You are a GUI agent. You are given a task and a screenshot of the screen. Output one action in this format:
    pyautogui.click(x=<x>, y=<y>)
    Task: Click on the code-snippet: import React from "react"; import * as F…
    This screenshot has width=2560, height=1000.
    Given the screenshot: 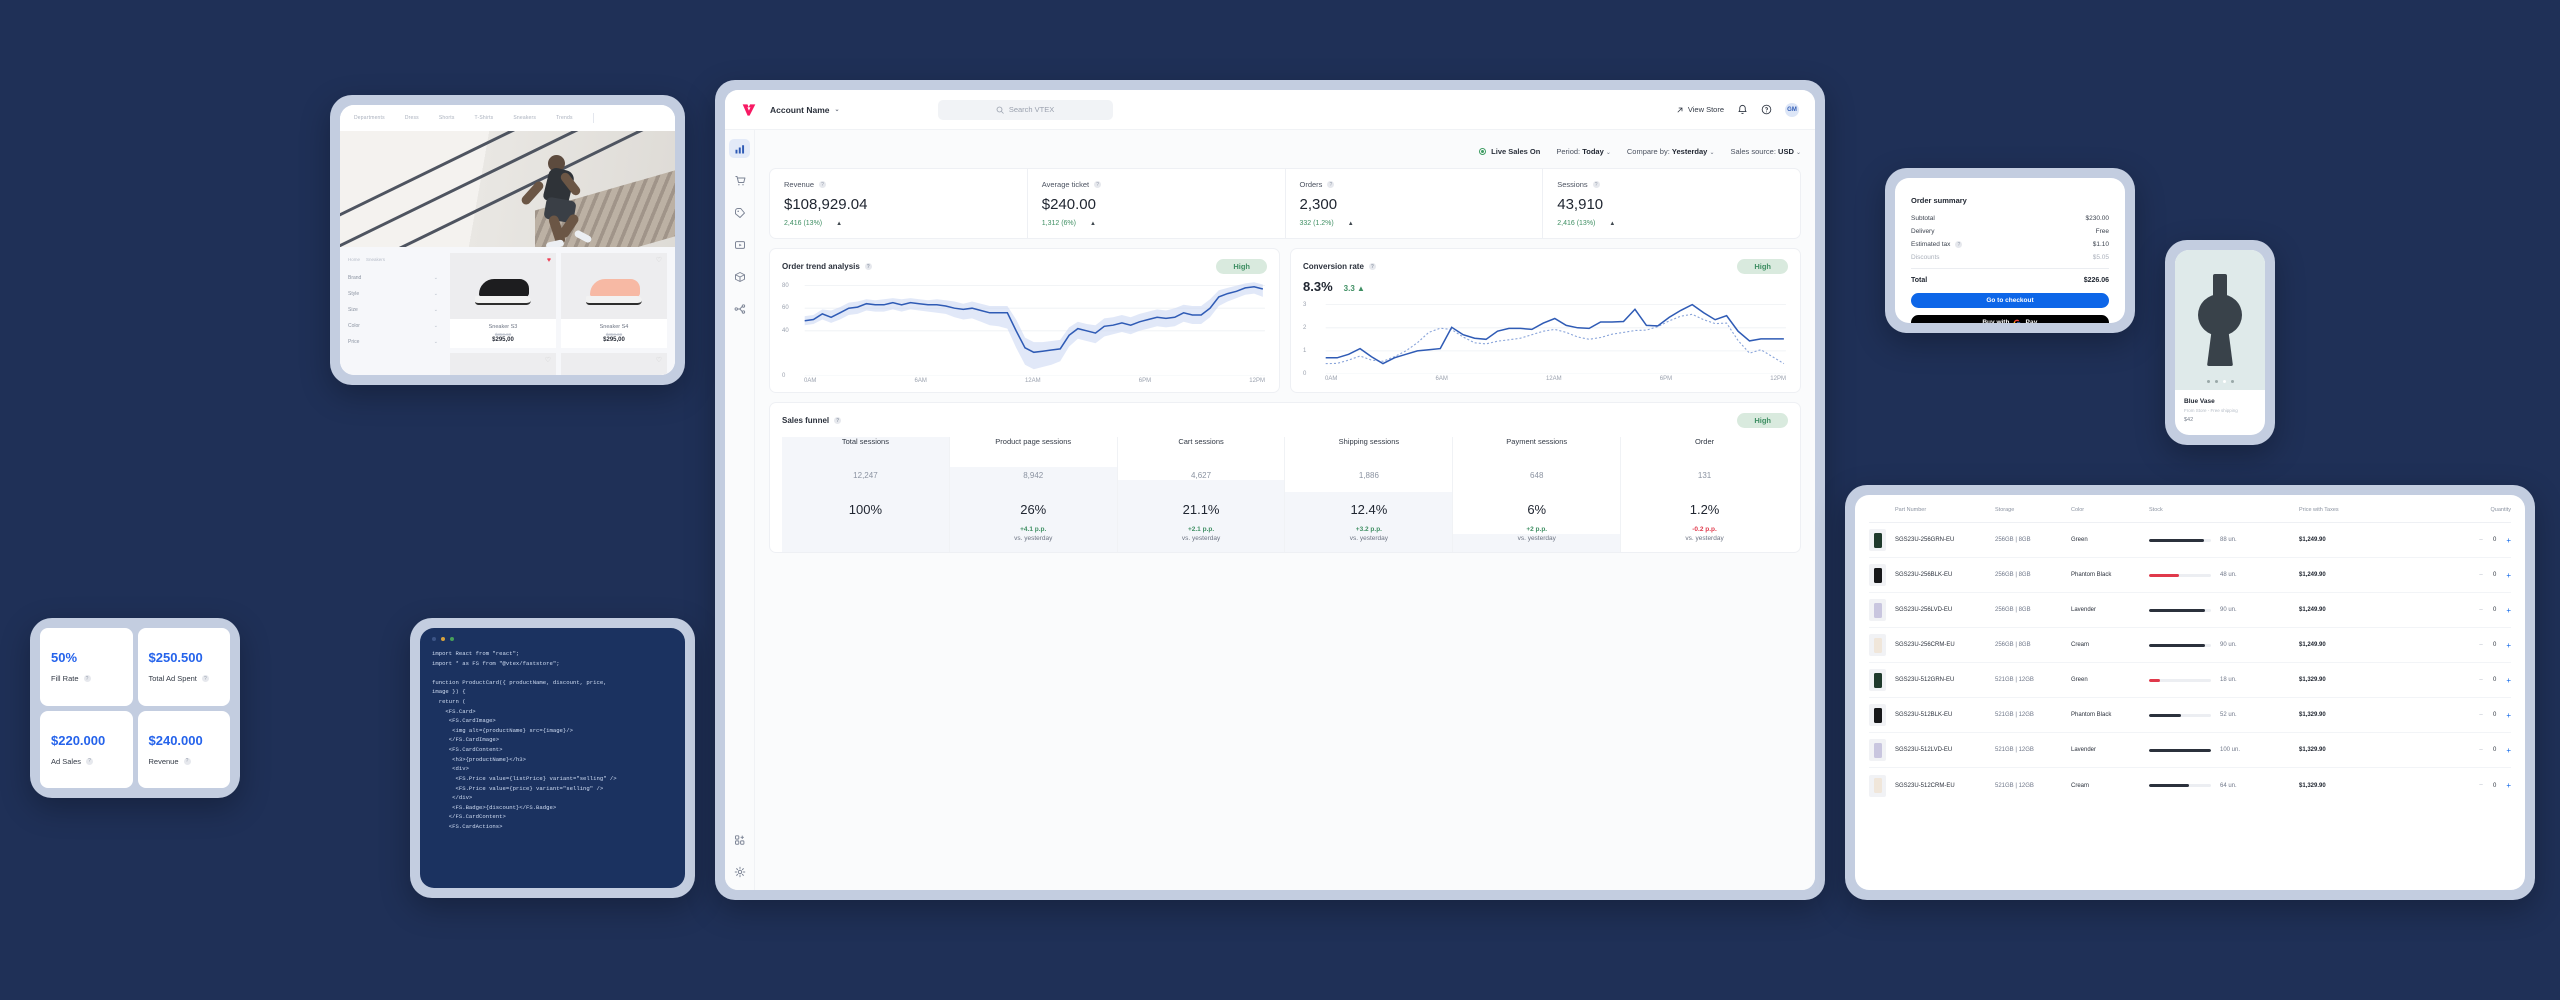 What is the action you would take?
    pyautogui.click(x=524, y=740)
    